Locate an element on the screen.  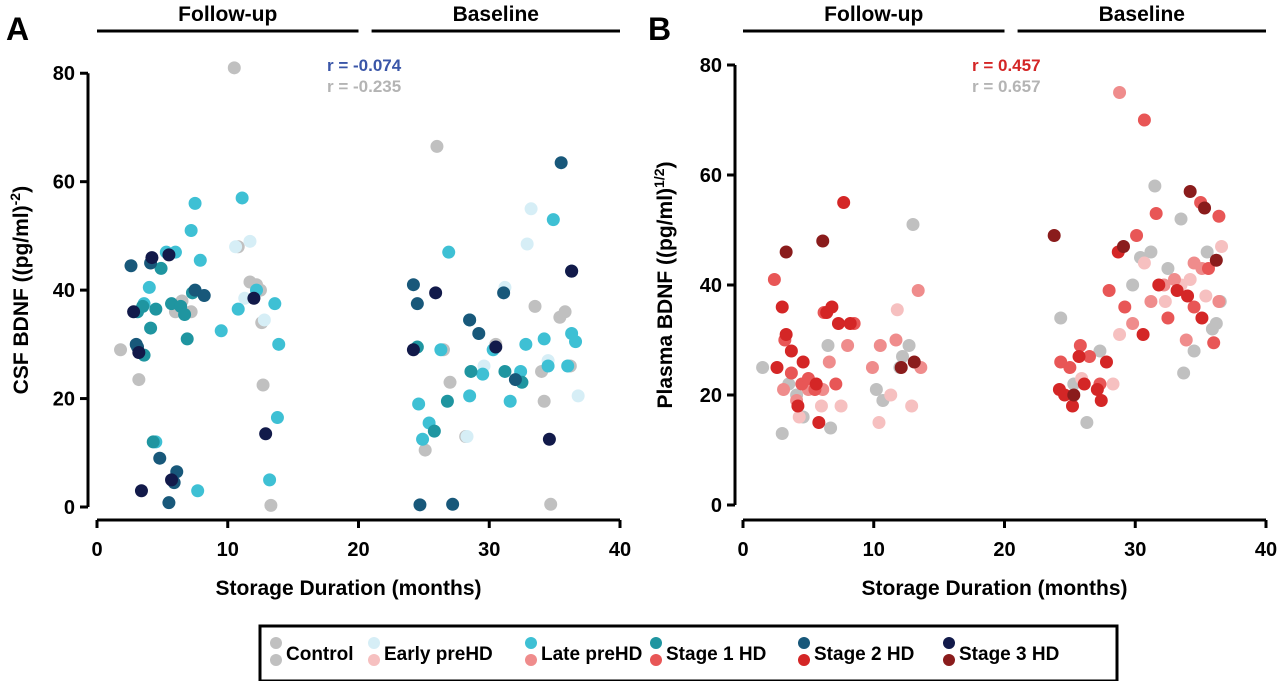
x-tick-label: 20 is located at coordinates (1004, 550).